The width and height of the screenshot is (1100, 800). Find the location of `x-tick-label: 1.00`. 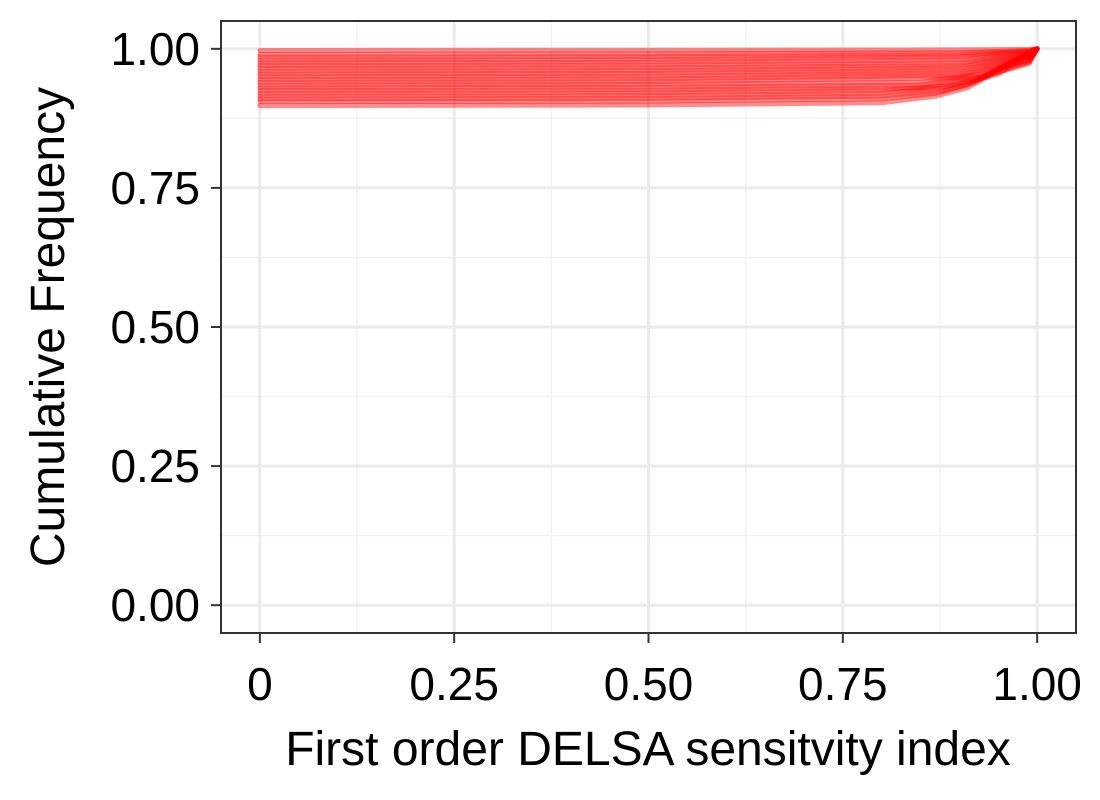

x-tick-label: 1.00 is located at coordinates (1037, 684).